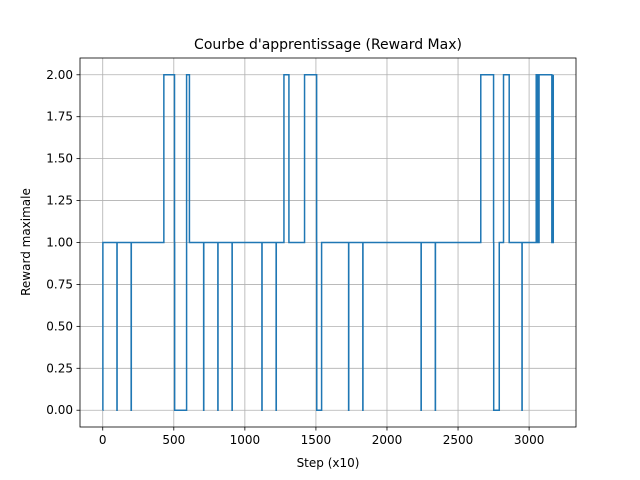 The width and height of the screenshot is (640, 480). I want to click on y-tick-label: 1.50, so click(59, 159).